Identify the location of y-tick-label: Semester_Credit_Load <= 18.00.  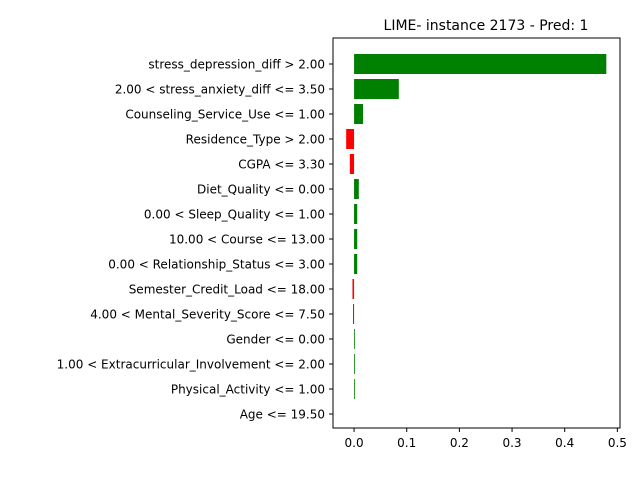
(227, 290).